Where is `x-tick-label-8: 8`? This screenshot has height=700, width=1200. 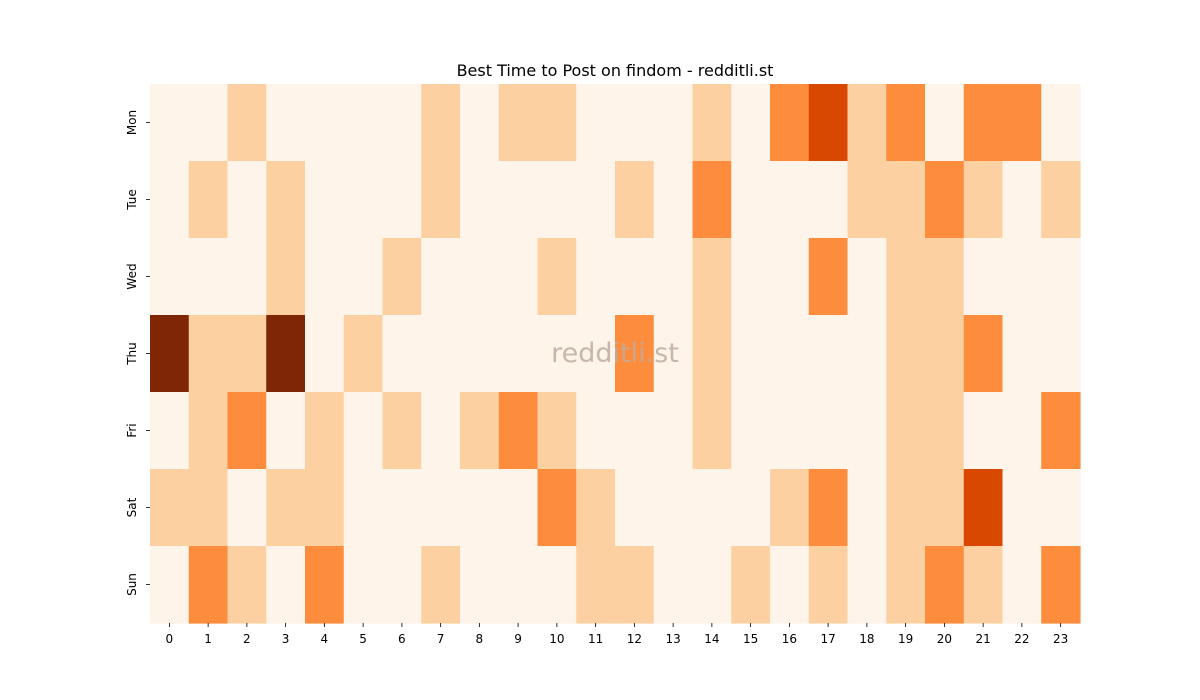
x-tick-label-8: 8 is located at coordinates (480, 639).